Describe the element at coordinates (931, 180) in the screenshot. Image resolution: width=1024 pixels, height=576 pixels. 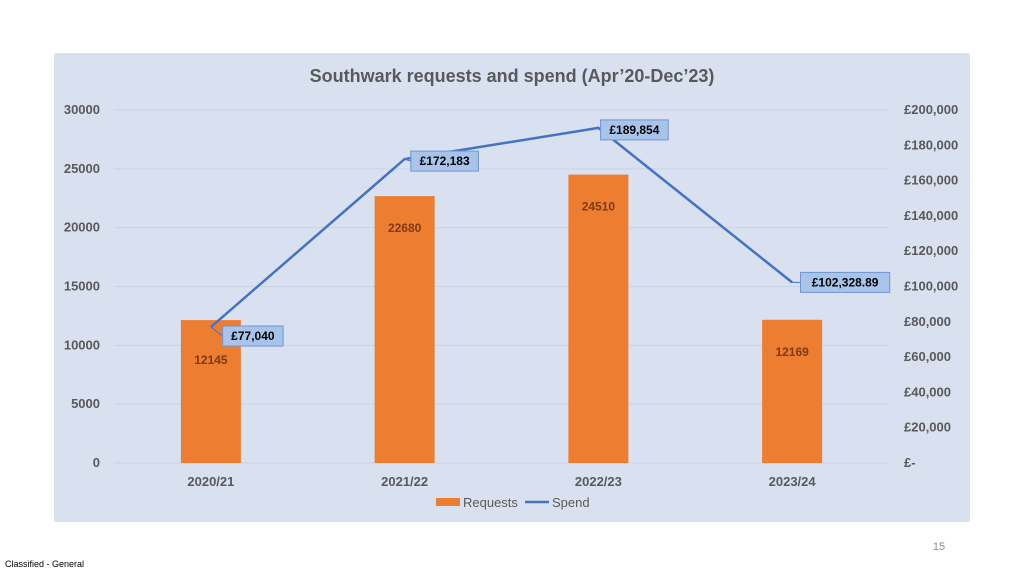
I see `right-axis-tick-label: £160,000` at that location.